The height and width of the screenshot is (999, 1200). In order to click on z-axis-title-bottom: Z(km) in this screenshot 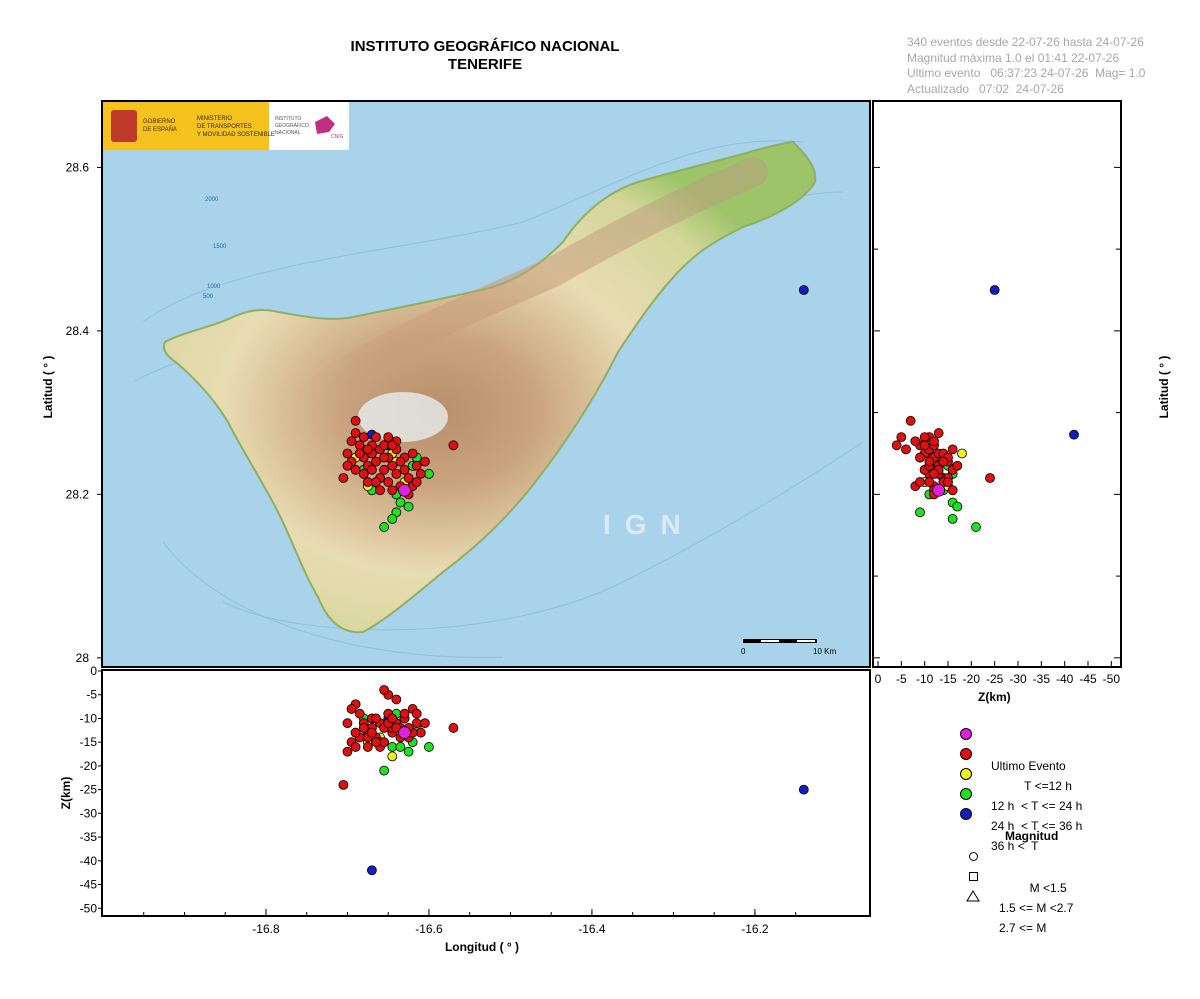, I will do `click(66, 793)`.